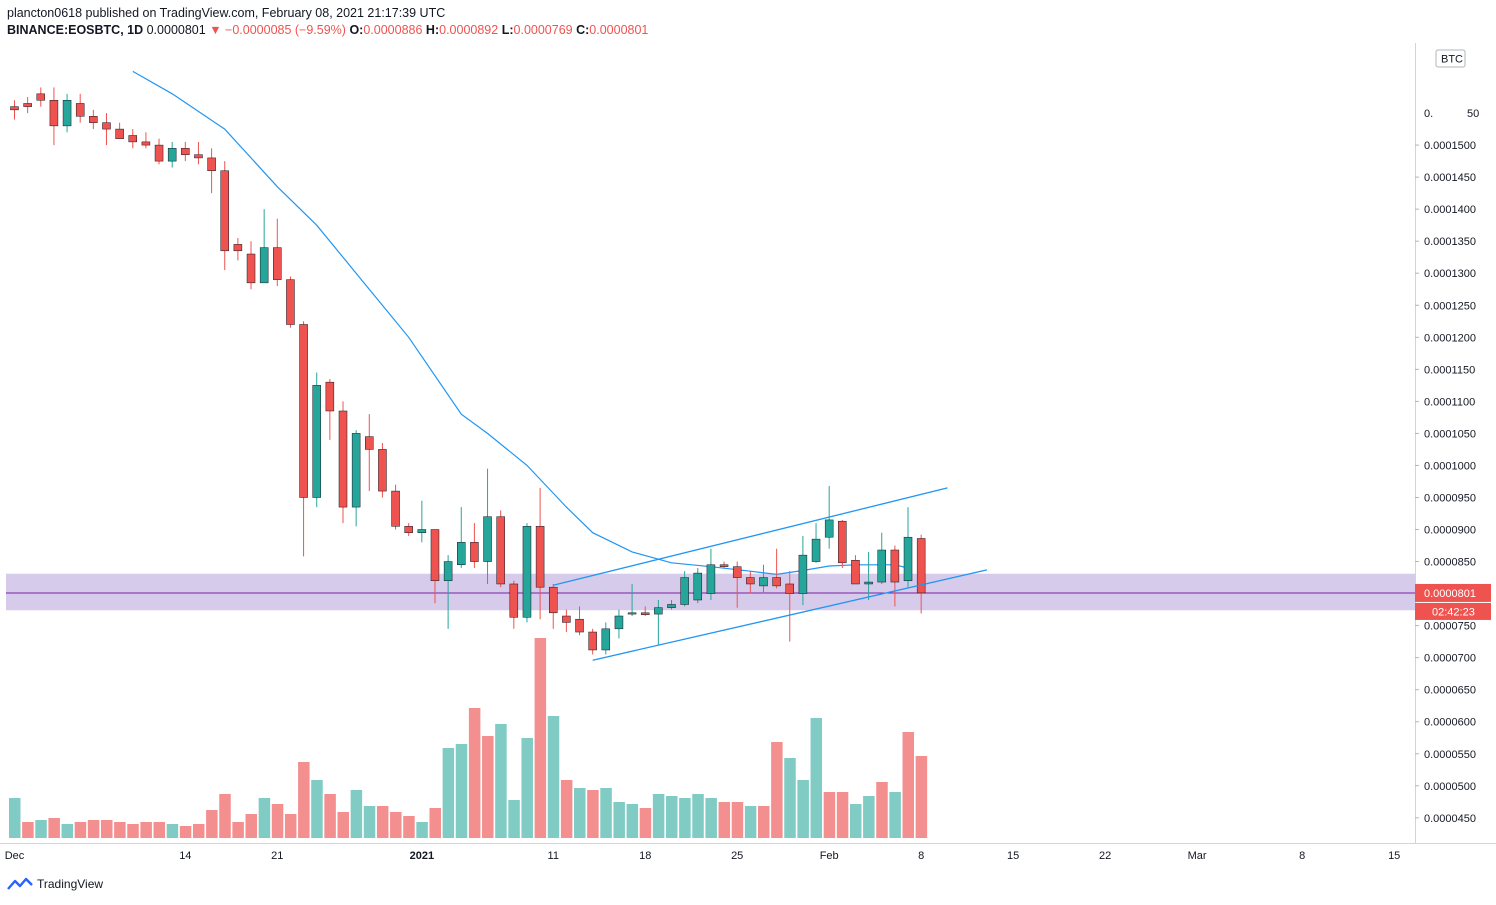  Describe the element at coordinates (1453, 612) in the screenshot. I see `countdown-label: 02:42:23` at that location.